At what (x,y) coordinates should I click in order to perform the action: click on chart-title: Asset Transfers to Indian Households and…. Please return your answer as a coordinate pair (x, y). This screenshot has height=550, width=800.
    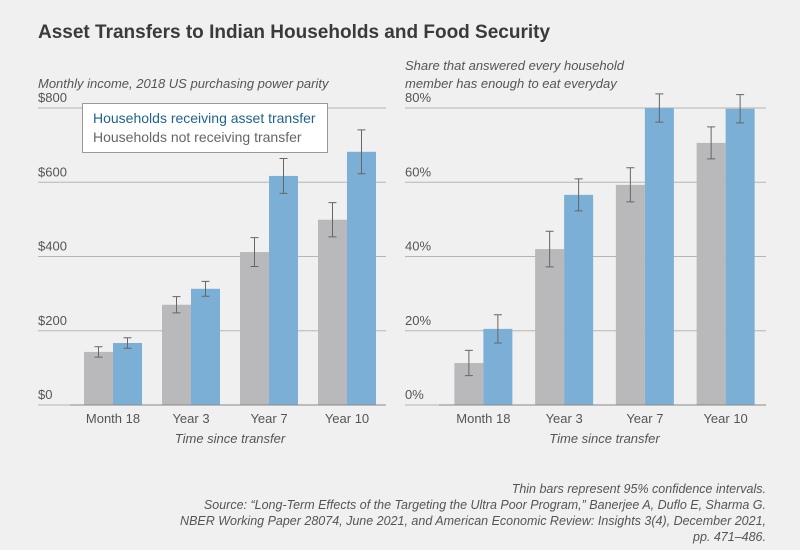
    Looking at the image, I should click on (294, 32).